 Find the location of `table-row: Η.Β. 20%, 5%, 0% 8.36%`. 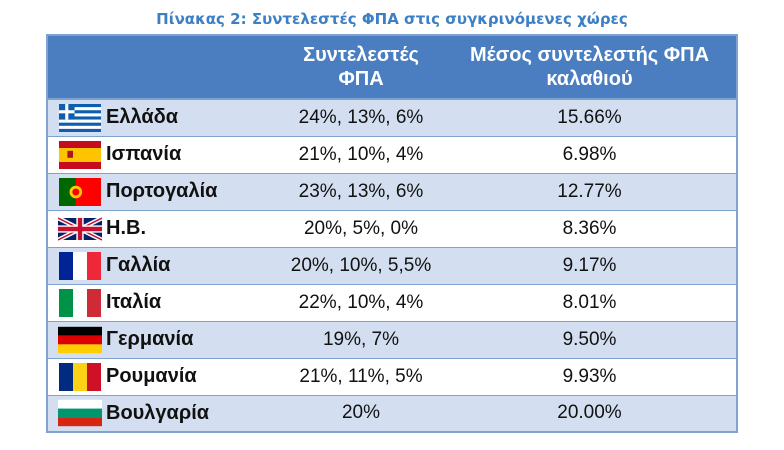

table-row: Η.Β. 20%, 5%, 0% 8.36% is located at coordinates (392, 228).